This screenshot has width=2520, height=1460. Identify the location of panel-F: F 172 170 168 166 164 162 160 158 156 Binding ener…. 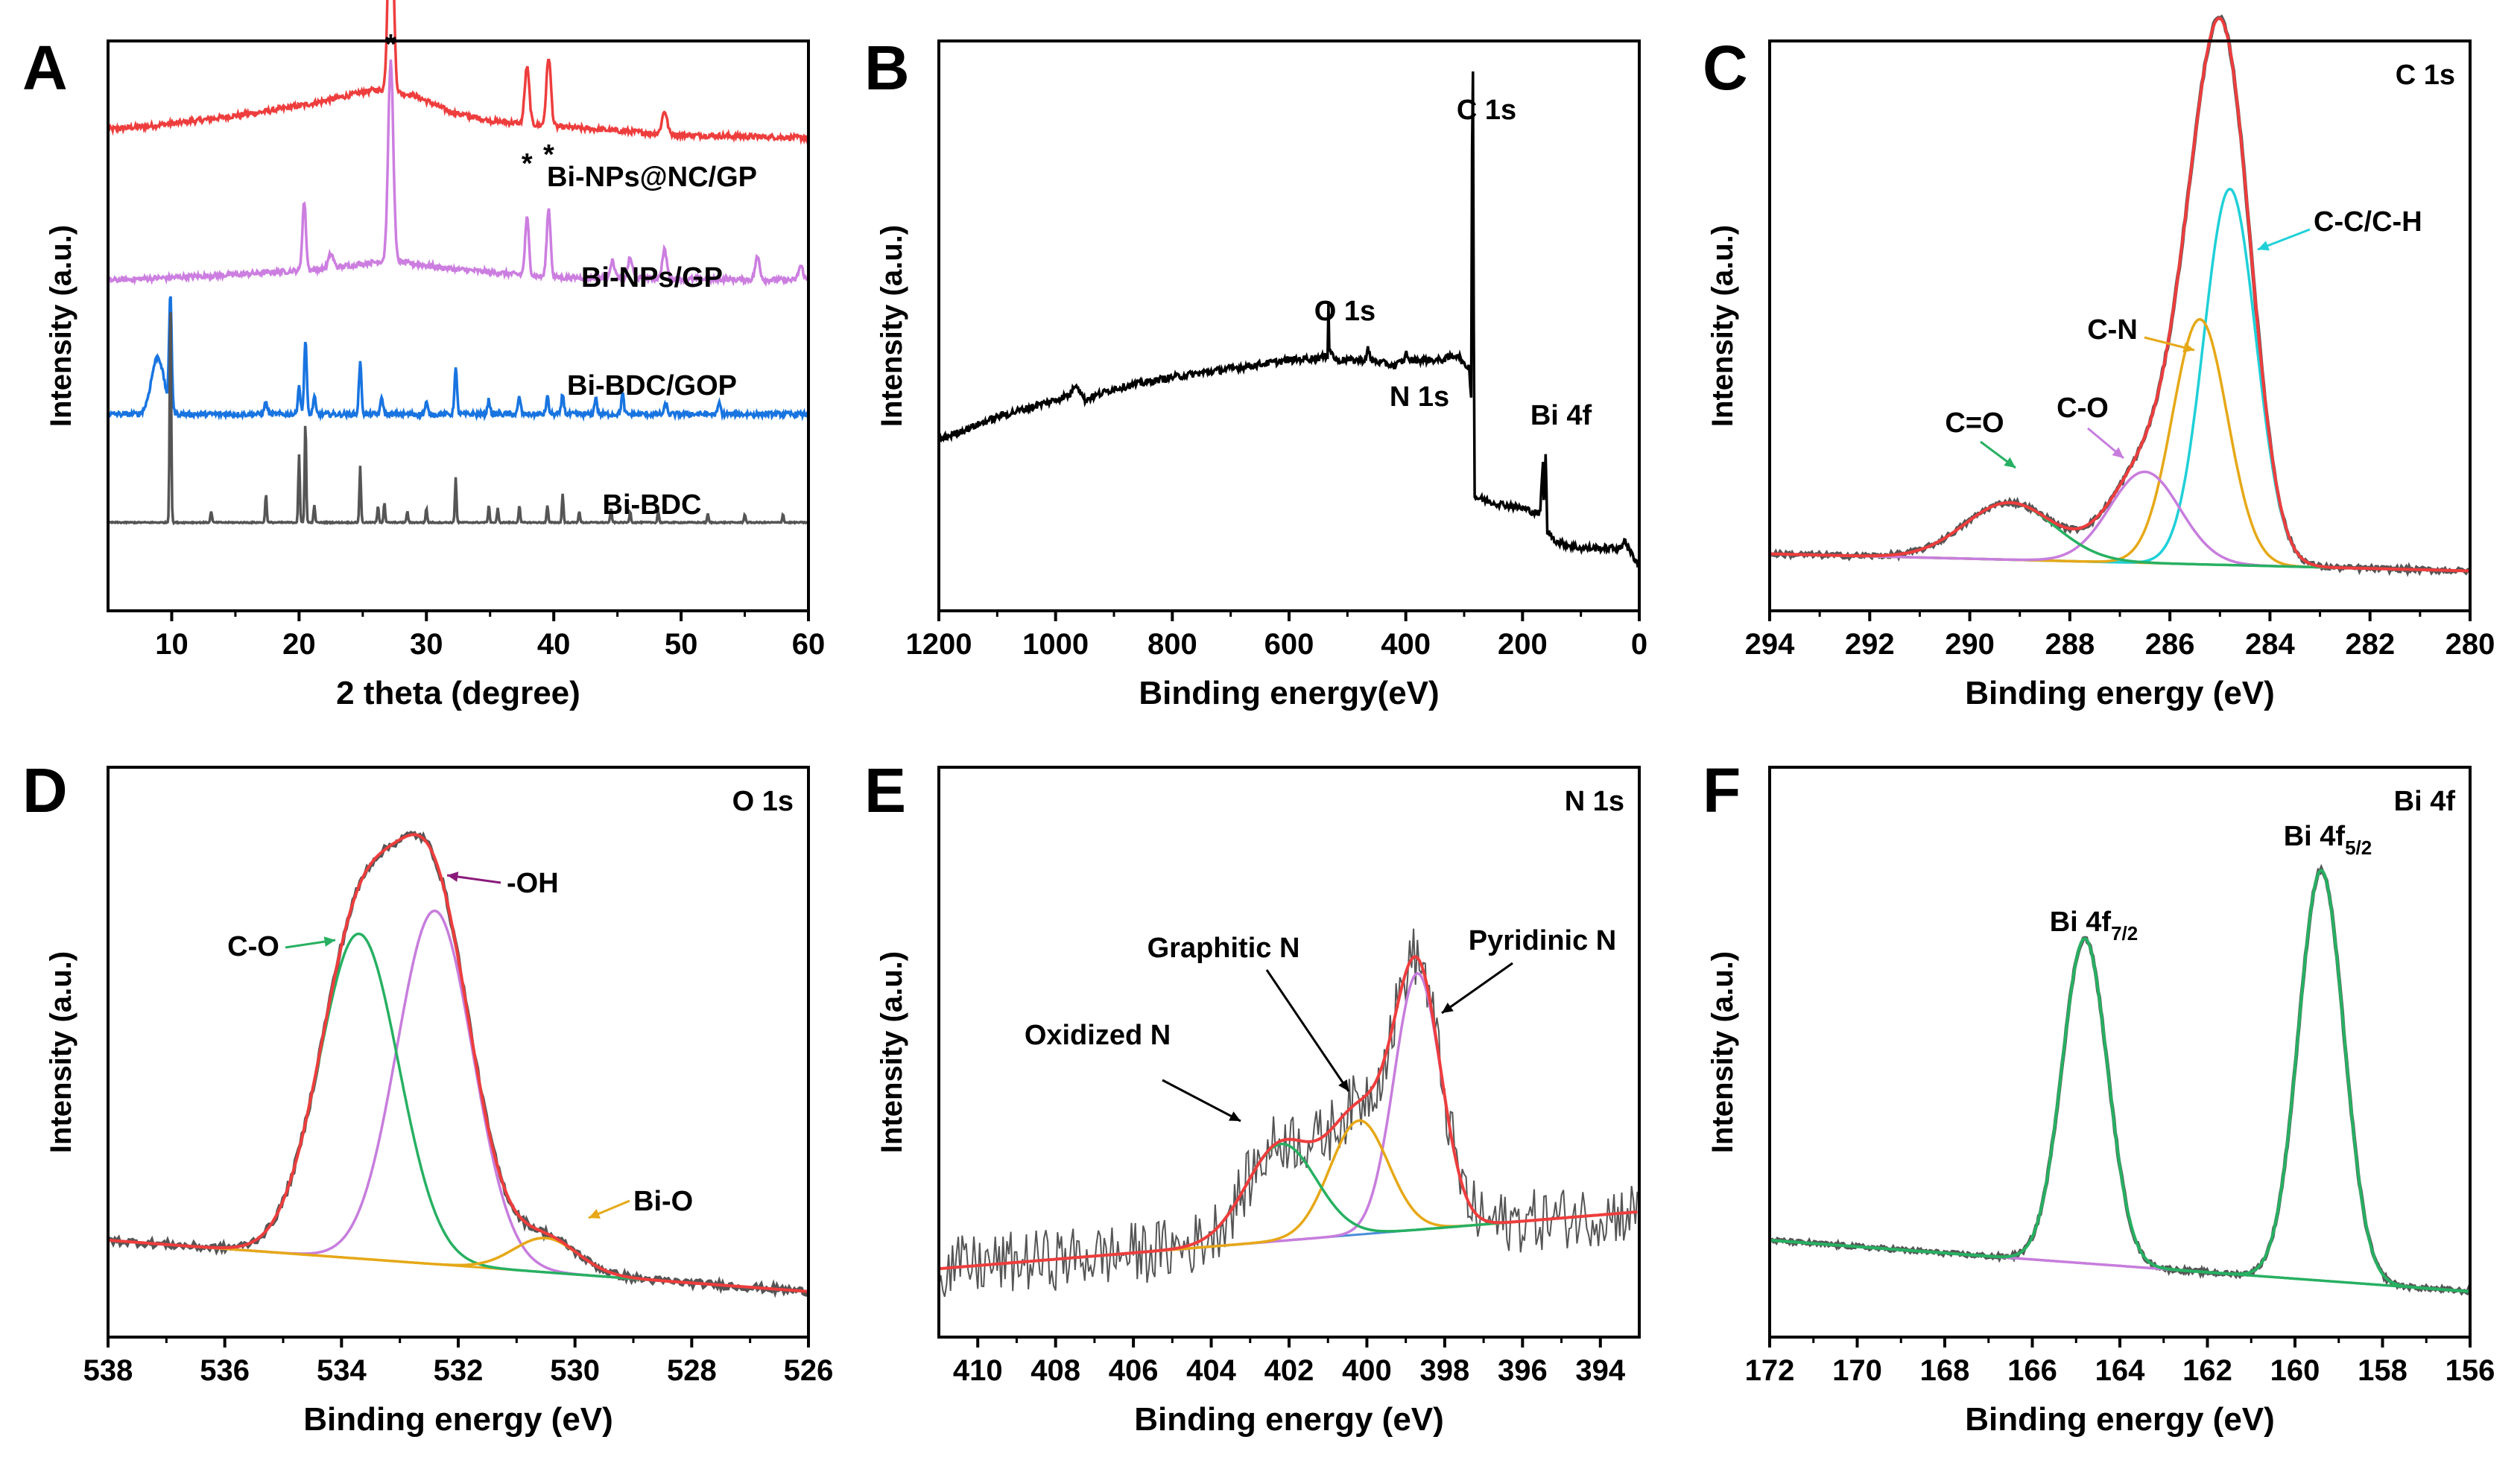
(2099, 1096).